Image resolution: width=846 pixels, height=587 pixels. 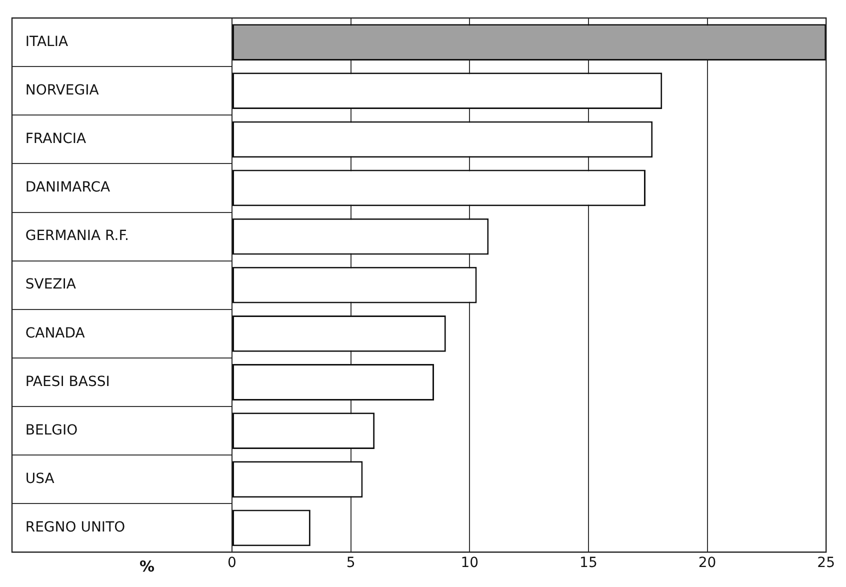 What do you see at coordinates (40, 42) in the screenshot?
I see `y-tick-label: ITALIA` at bounding box center [40, 42].